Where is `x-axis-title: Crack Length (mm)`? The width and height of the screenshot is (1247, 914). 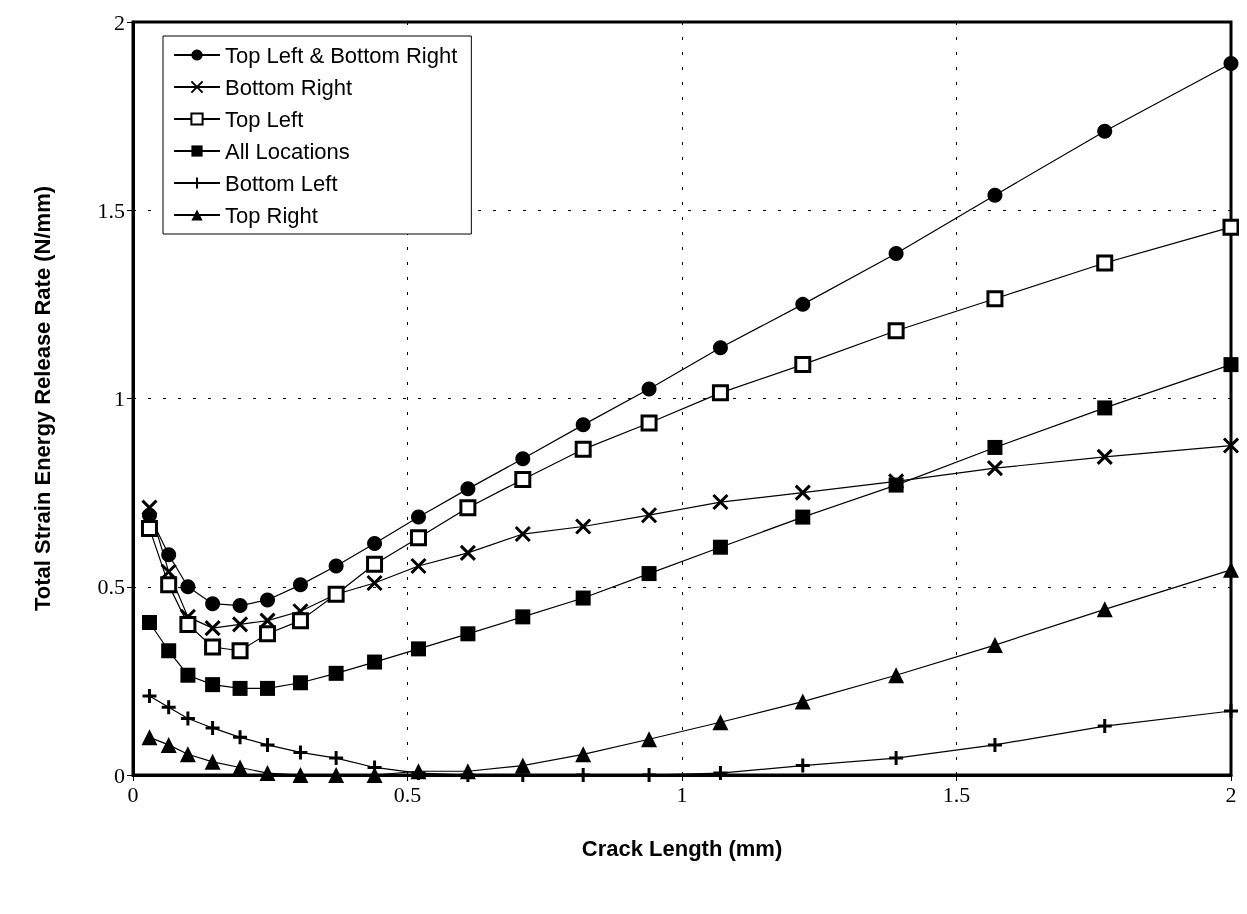 x-axis-title: Crack Length (mm) is located at coordinates (682, 848).